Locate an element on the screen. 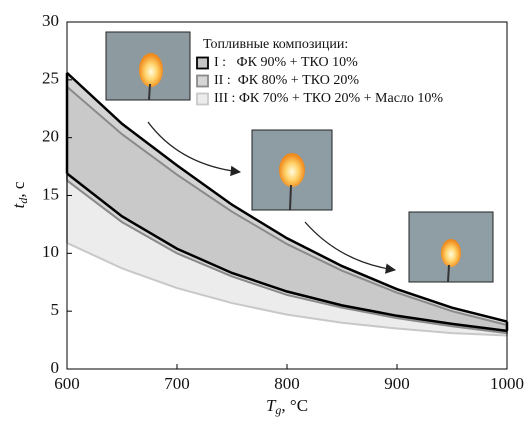 The image size is (528, 421). legend-label: II : ФК 80% + ТКО 20% is located at coordinates (286, 80).